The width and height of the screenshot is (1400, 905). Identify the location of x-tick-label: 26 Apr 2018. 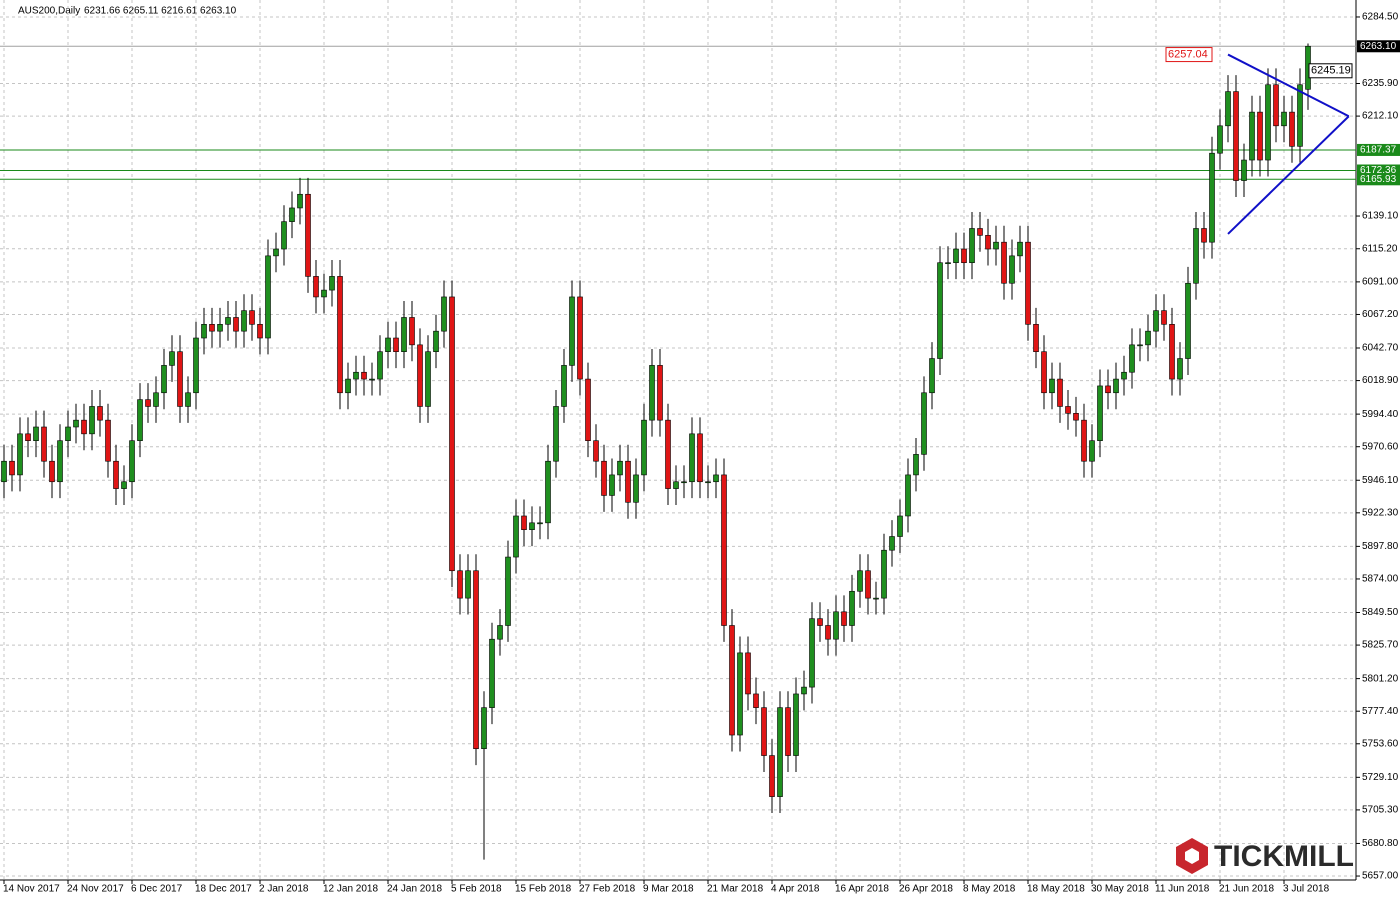
(926, 889).